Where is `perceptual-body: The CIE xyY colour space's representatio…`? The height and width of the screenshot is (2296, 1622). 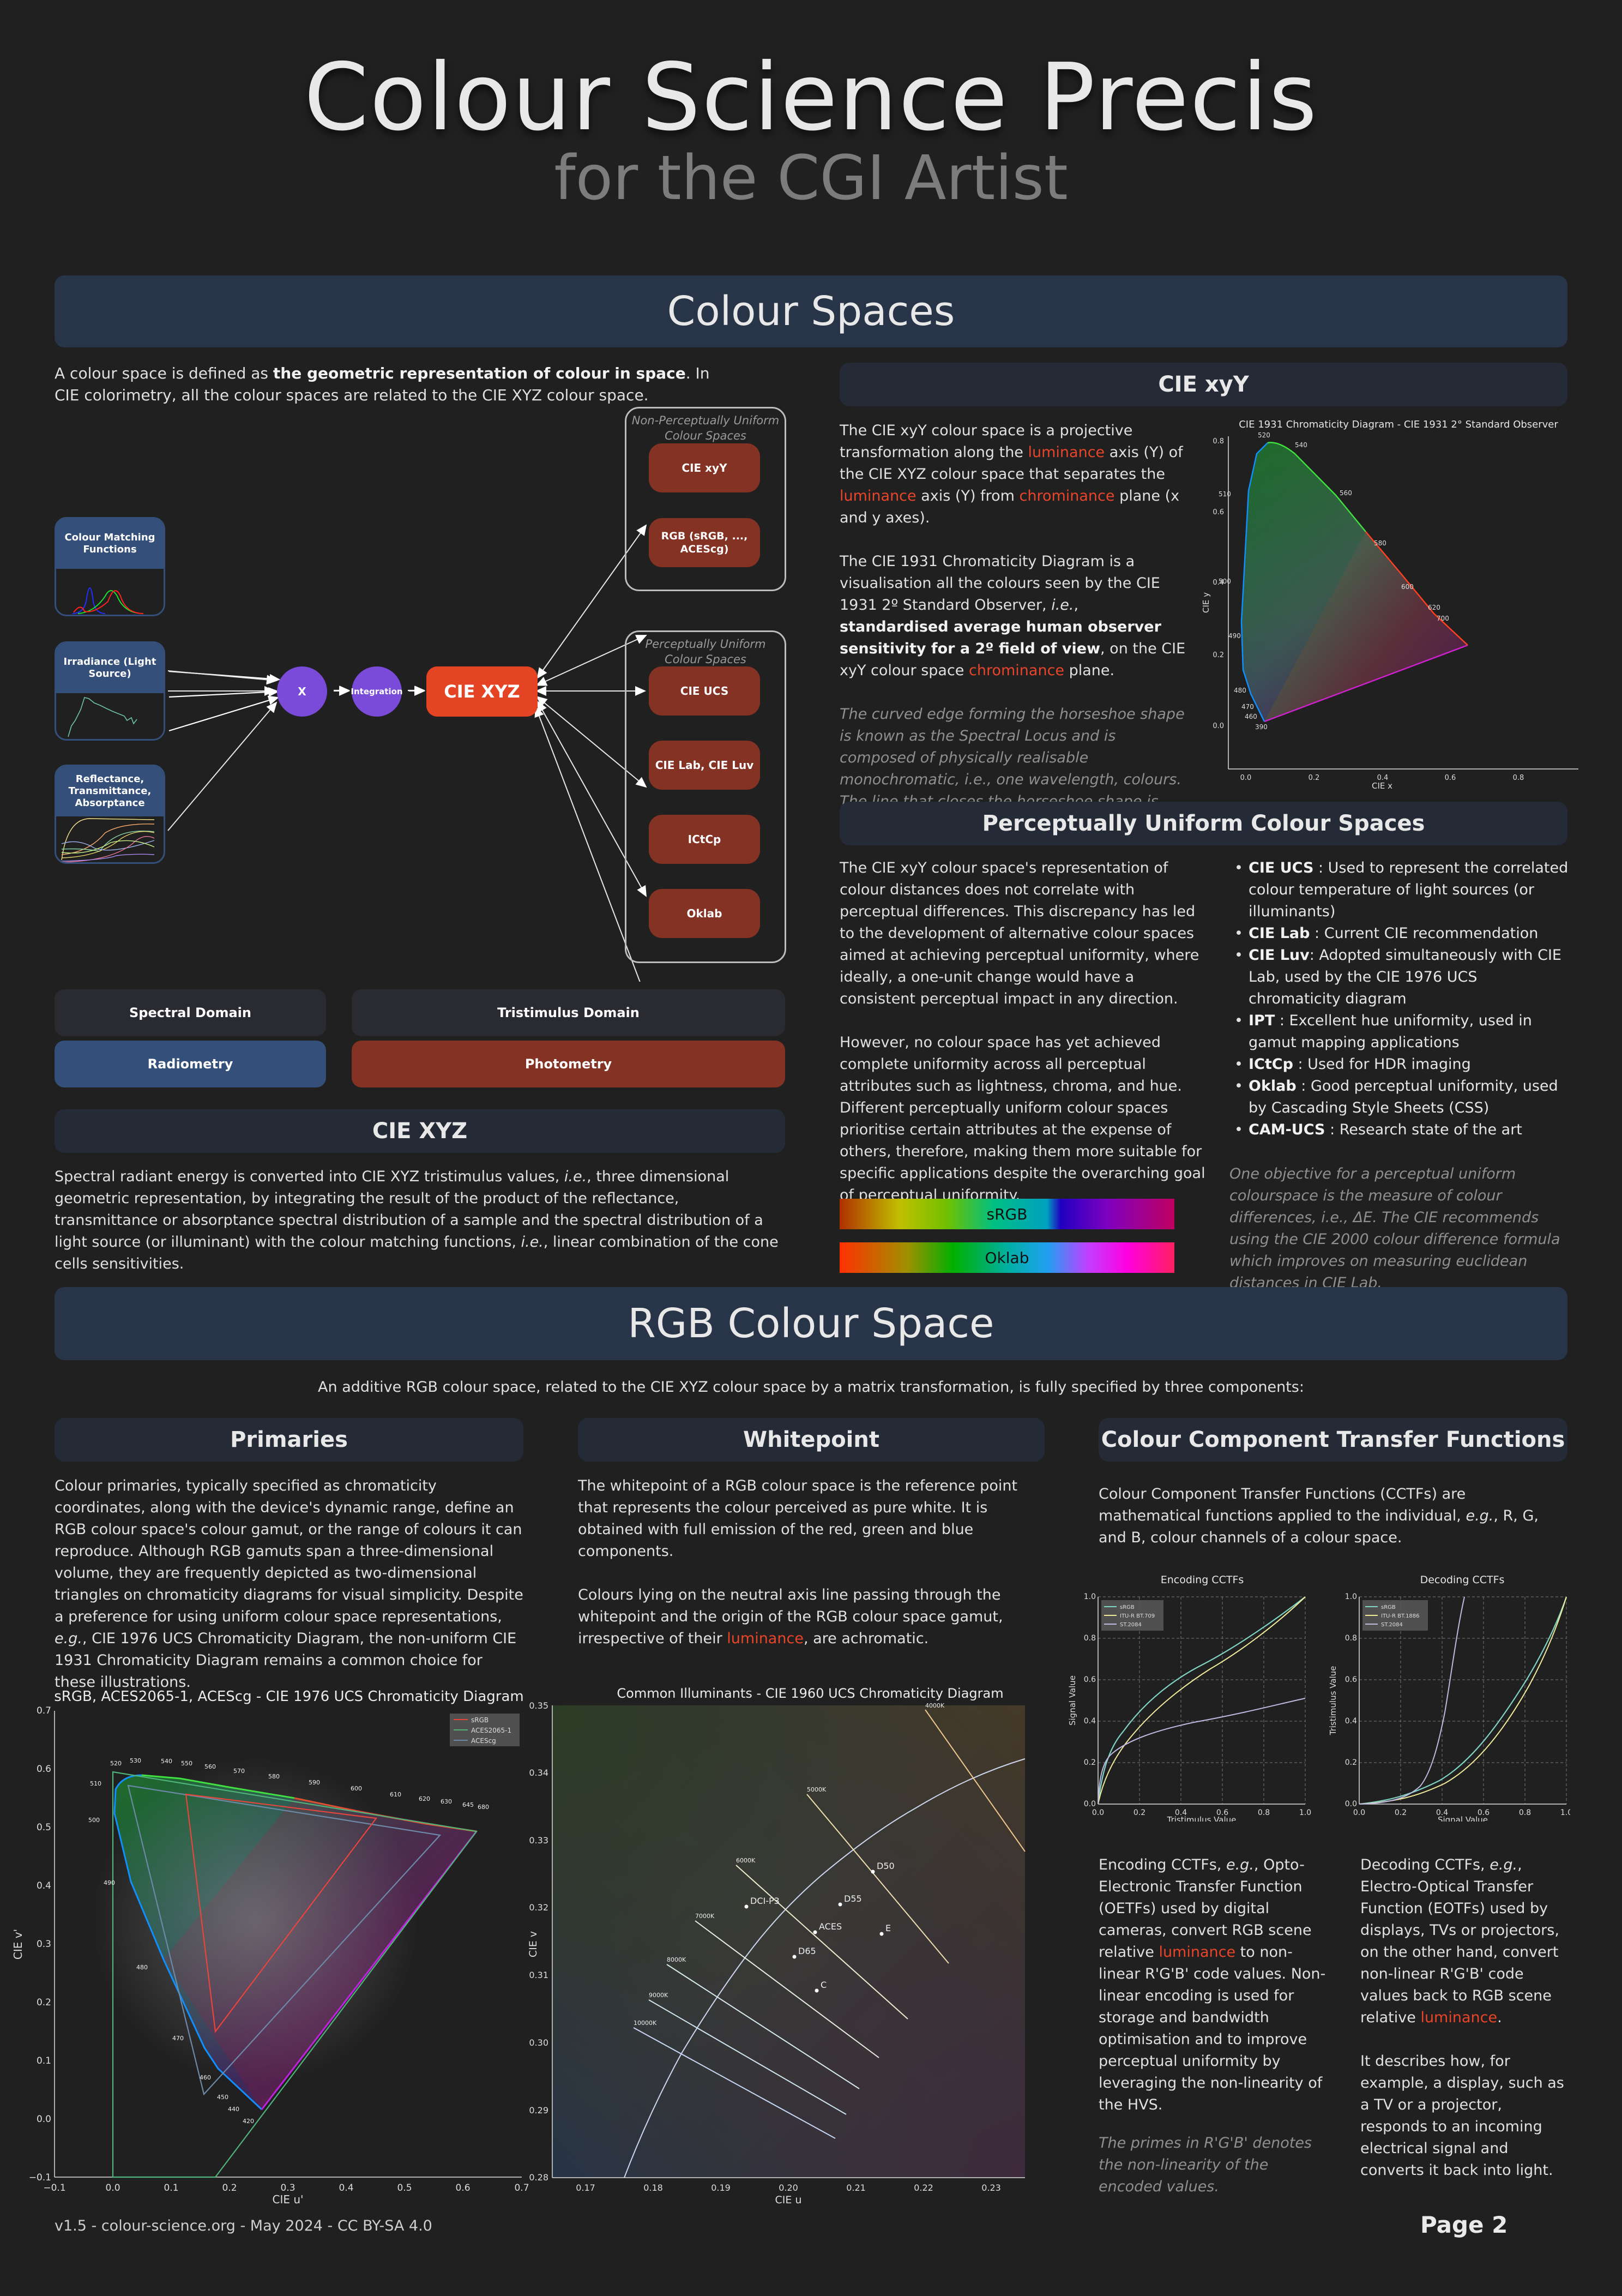
perceptual-body: The CIE xyY colour space's representatio… is located at coordinates (1022, 1032).